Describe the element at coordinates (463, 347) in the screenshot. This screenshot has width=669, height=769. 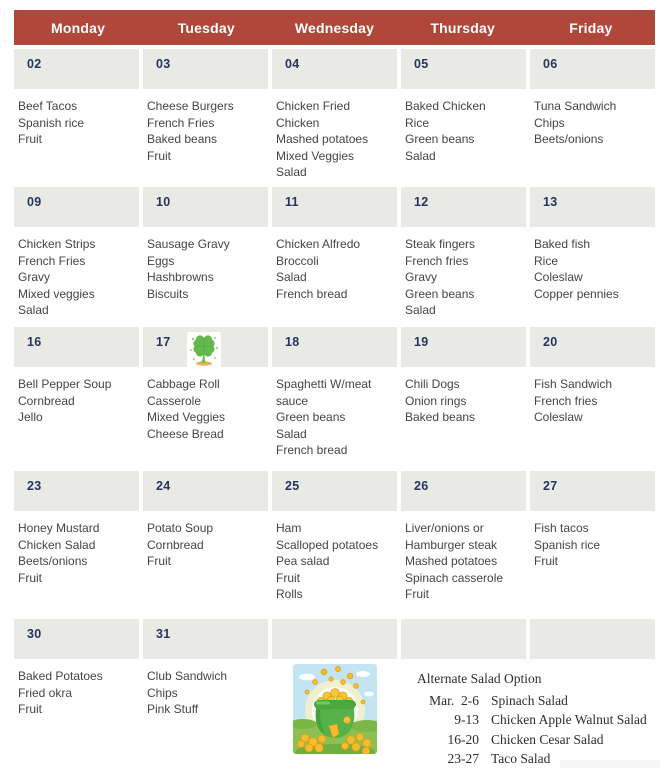
I see `date-cell-19: 19` at that location.